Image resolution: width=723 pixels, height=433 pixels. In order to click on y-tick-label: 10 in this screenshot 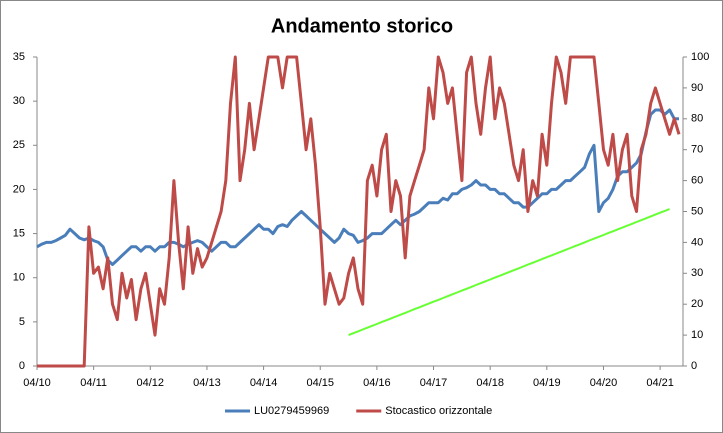, I will do `click(19, 278)`.